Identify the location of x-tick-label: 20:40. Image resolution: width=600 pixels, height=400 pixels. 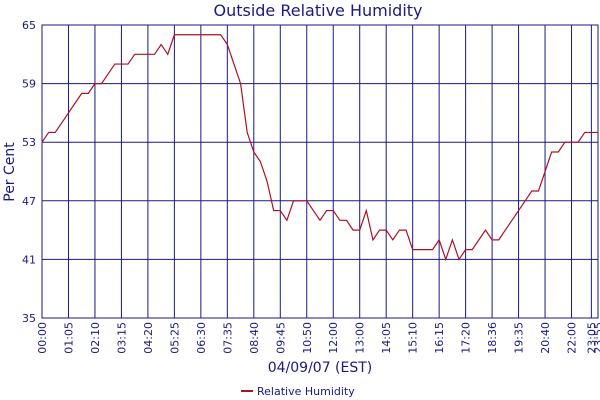
(545, 338).